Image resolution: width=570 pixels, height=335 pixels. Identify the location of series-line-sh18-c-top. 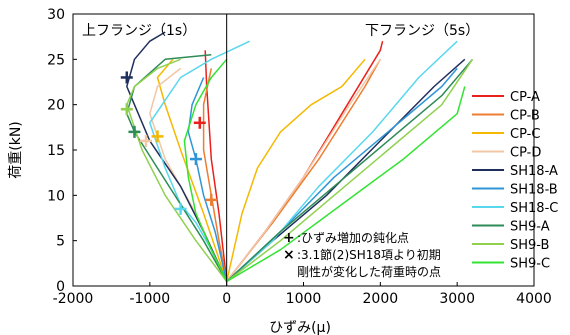
(200, 161).